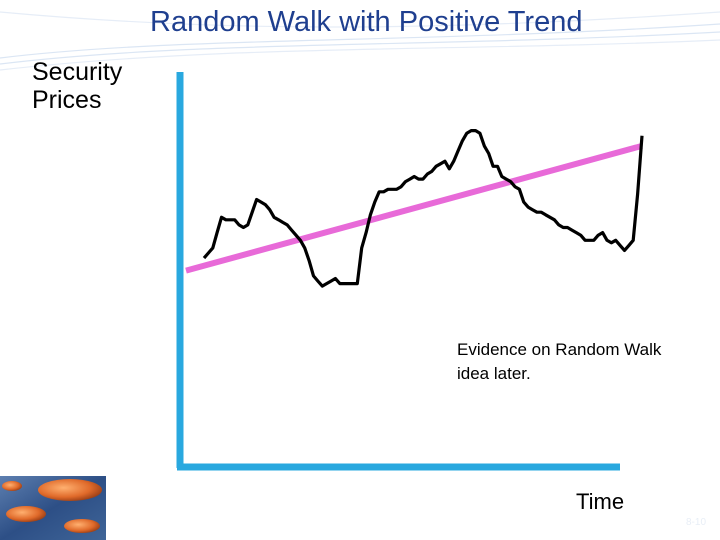  I want to click on slide-title: Random Walk with Positive Trend, so click(366, 22).